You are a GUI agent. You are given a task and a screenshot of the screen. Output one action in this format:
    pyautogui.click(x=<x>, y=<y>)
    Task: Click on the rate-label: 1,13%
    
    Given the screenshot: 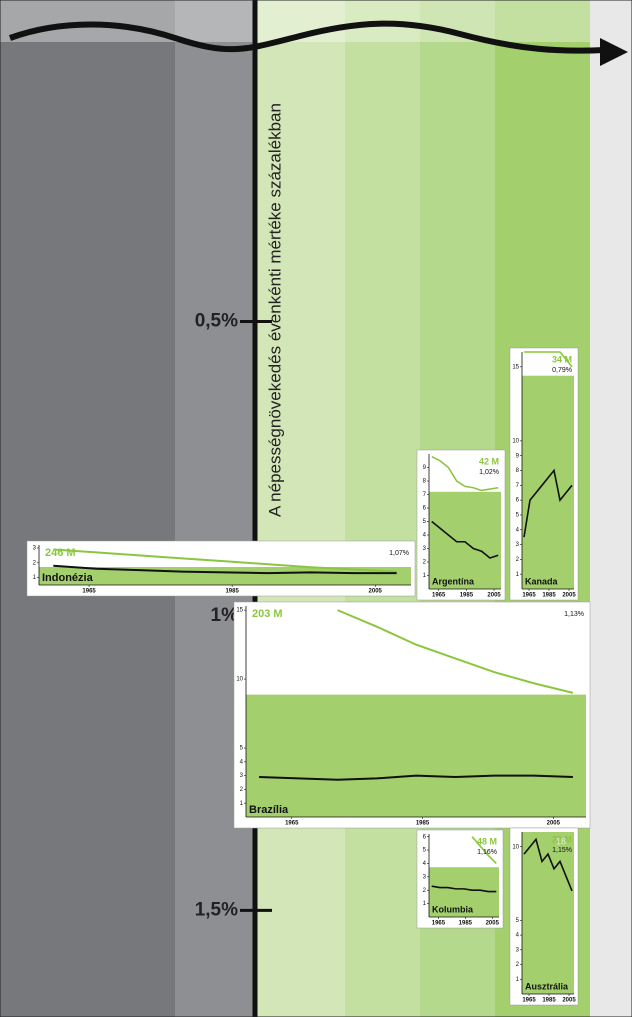 What is the action you would take?
    pyautogui.click(x=574, y=614)
    